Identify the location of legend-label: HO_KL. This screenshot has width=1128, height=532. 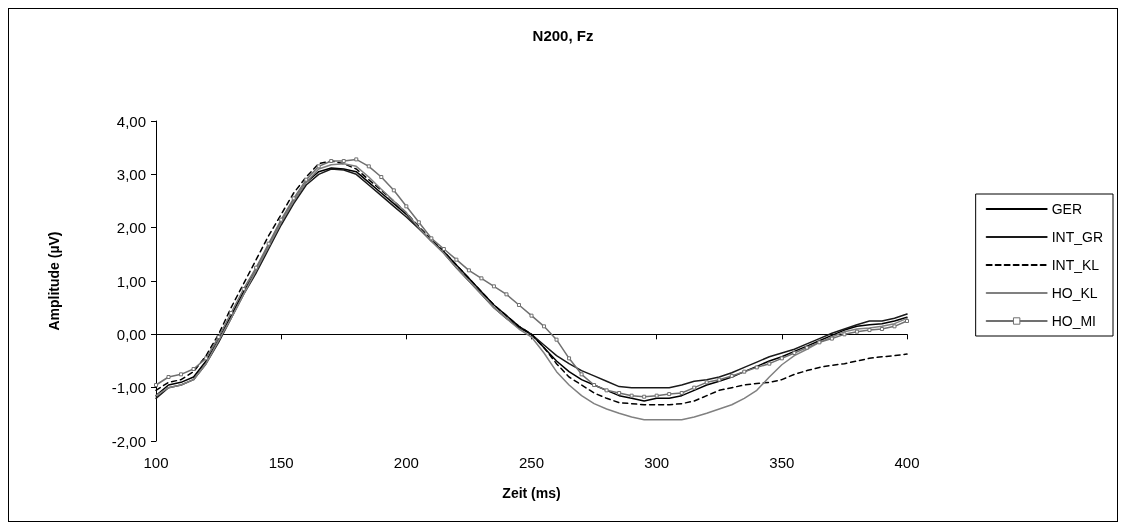
(1074, 293).